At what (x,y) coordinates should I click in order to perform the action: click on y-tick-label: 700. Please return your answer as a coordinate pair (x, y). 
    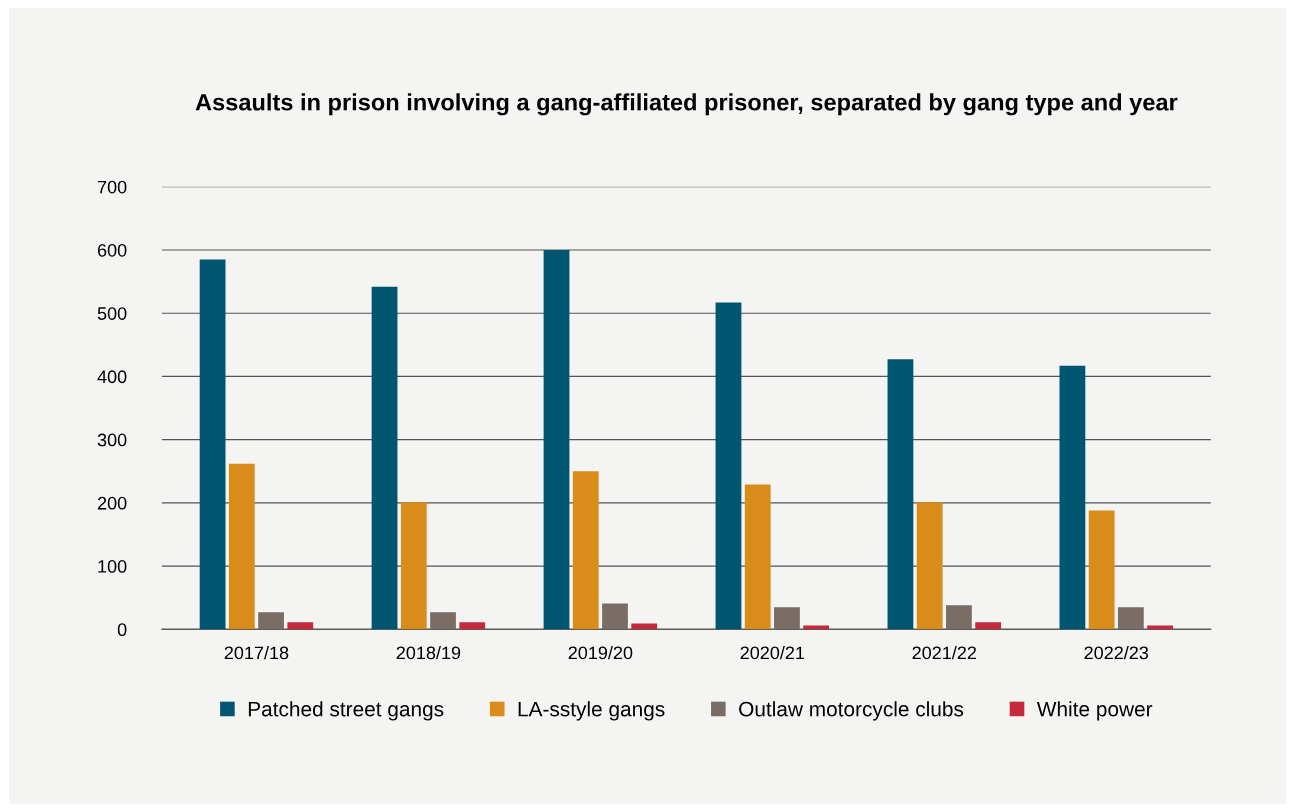
    Looking at the image, I should click on (112, 187).